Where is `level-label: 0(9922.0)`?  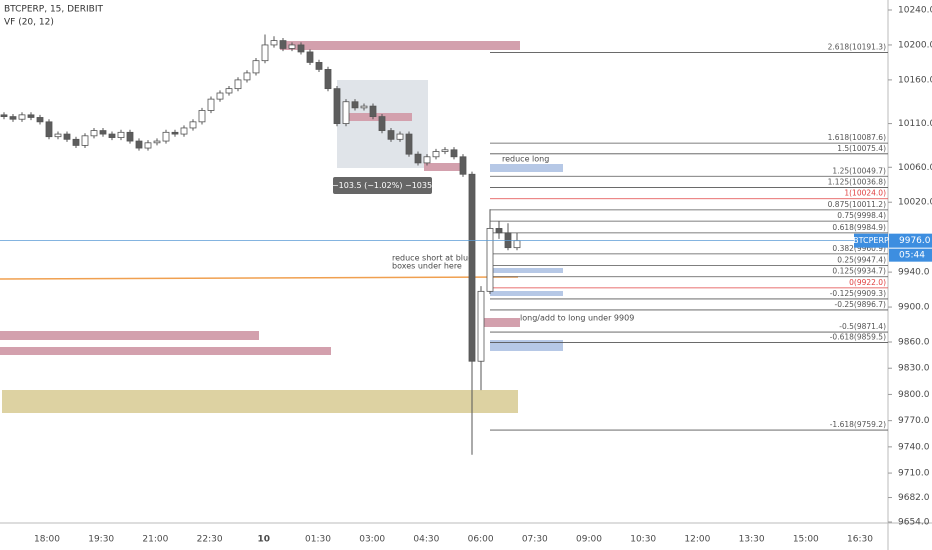 level-label: 0(9922.0) is located at coordinates (867, 282).